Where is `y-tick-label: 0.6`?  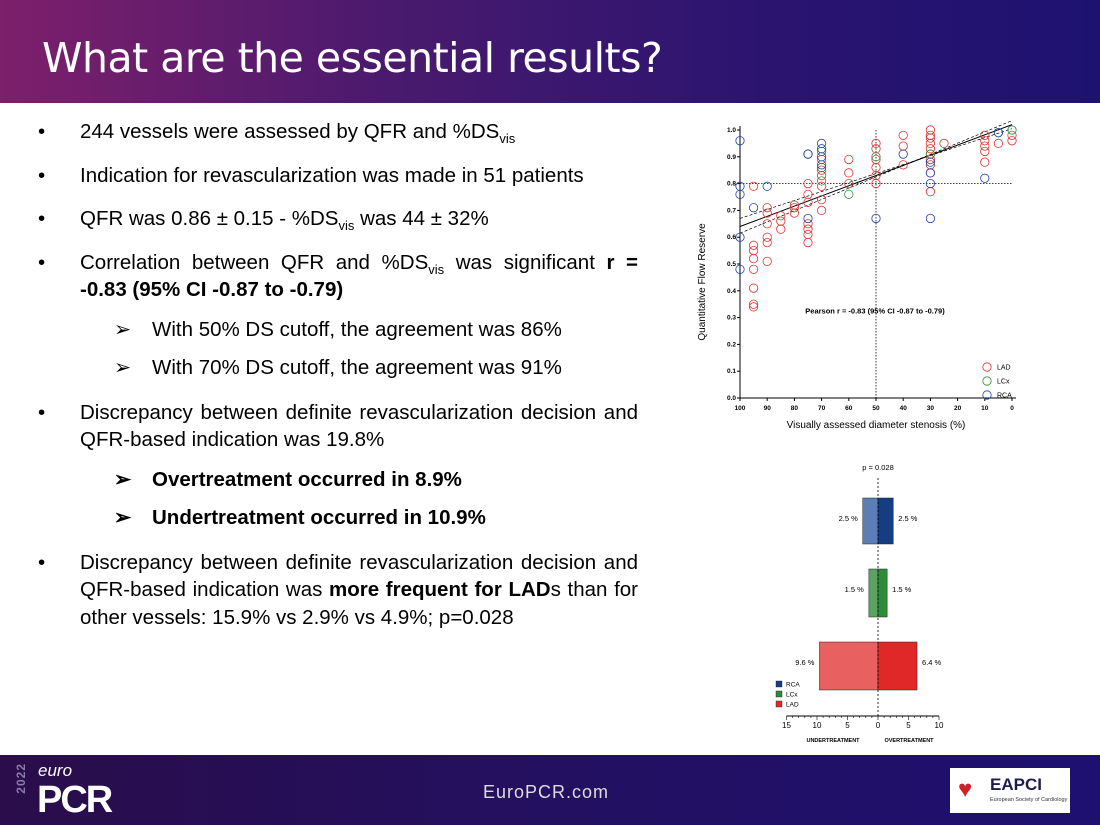 y-tick-label: 0.6 is located at coordinates (731, 237).